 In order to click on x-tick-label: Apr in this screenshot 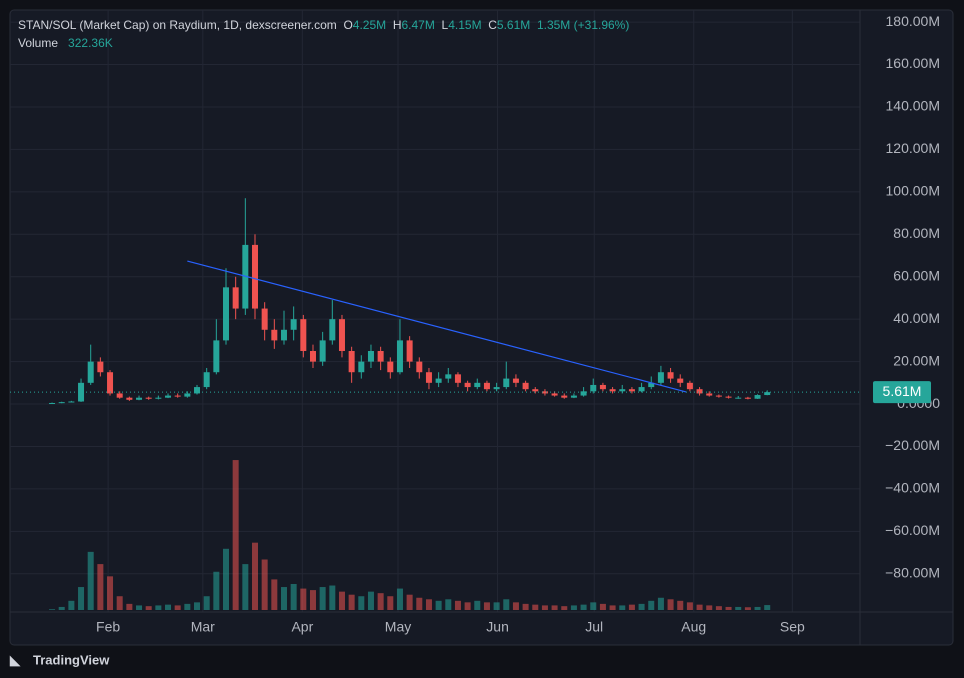, I will do `click(302, 627)`.